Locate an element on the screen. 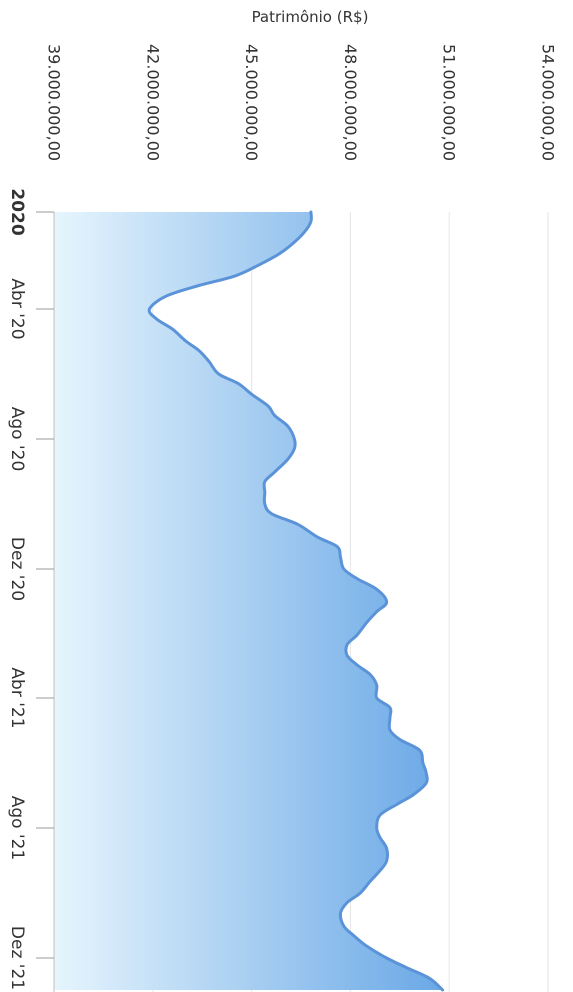 The height and width of the screenshot is (992, 573). x-tick-label: Abr '21 is located at coordinates (17, 697).